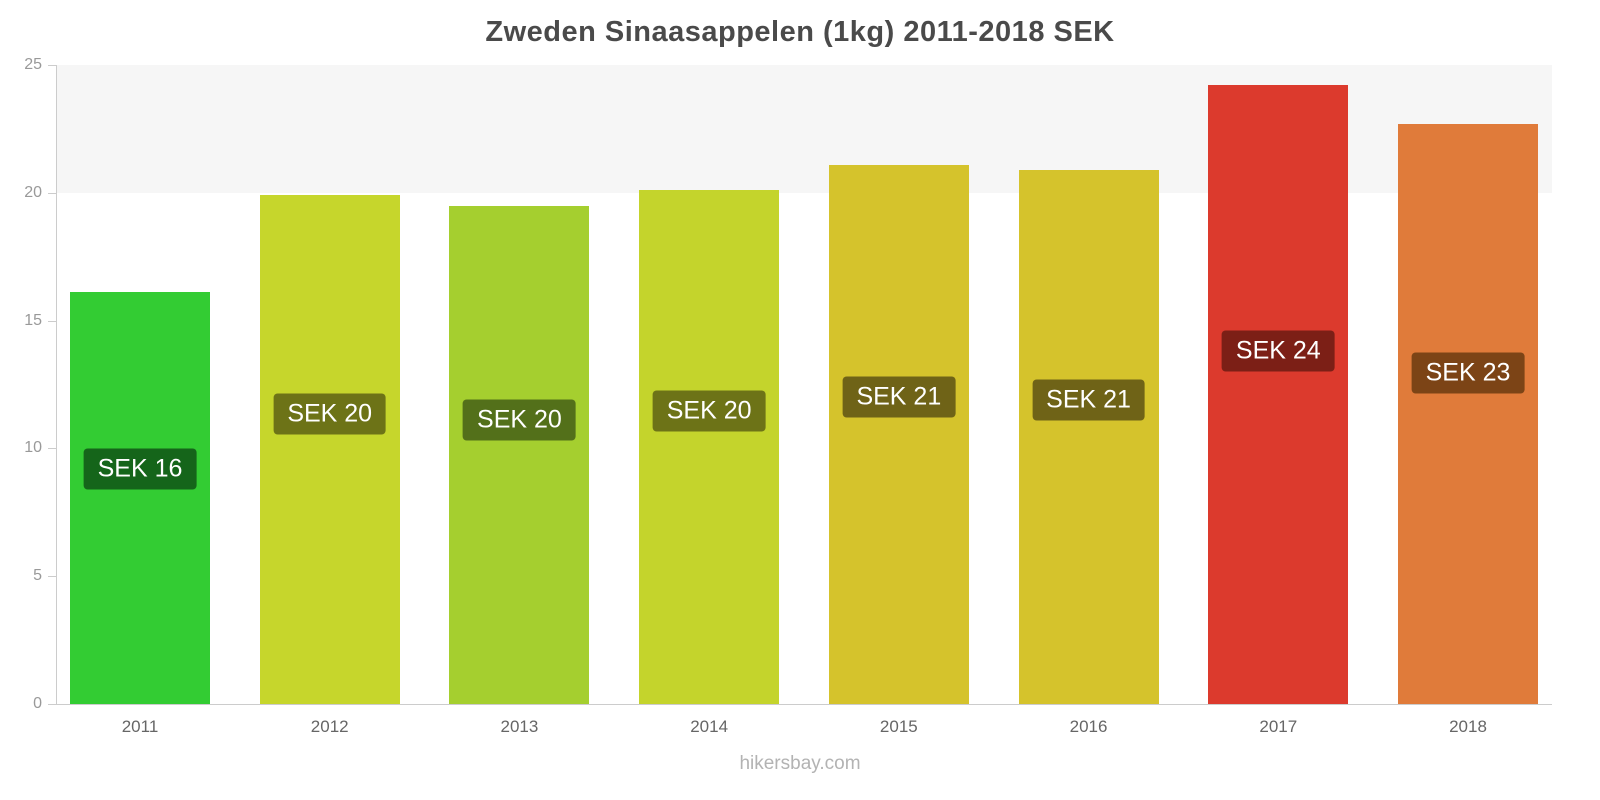 This screenshot has height=800, width=1600. Describe the element at coordinates (329, 449) in the screenshot. I see `bar-2012` at that location.